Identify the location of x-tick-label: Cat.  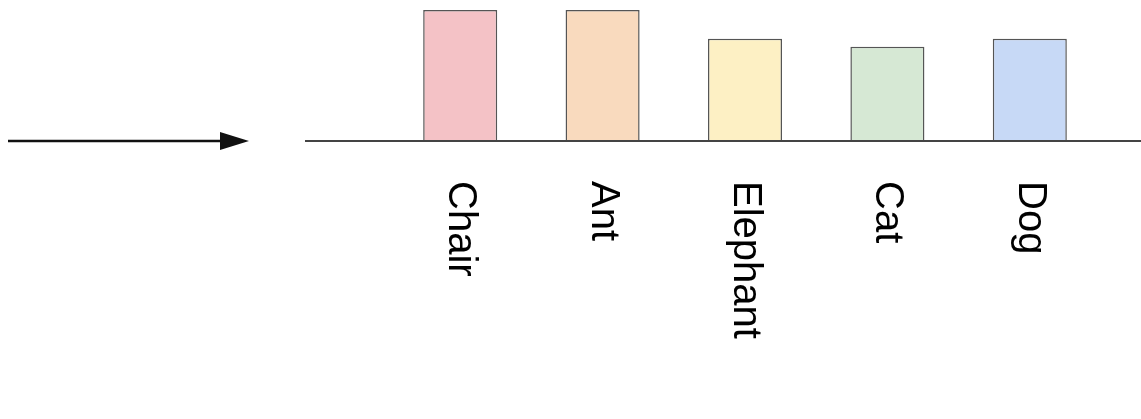
(890, 212).